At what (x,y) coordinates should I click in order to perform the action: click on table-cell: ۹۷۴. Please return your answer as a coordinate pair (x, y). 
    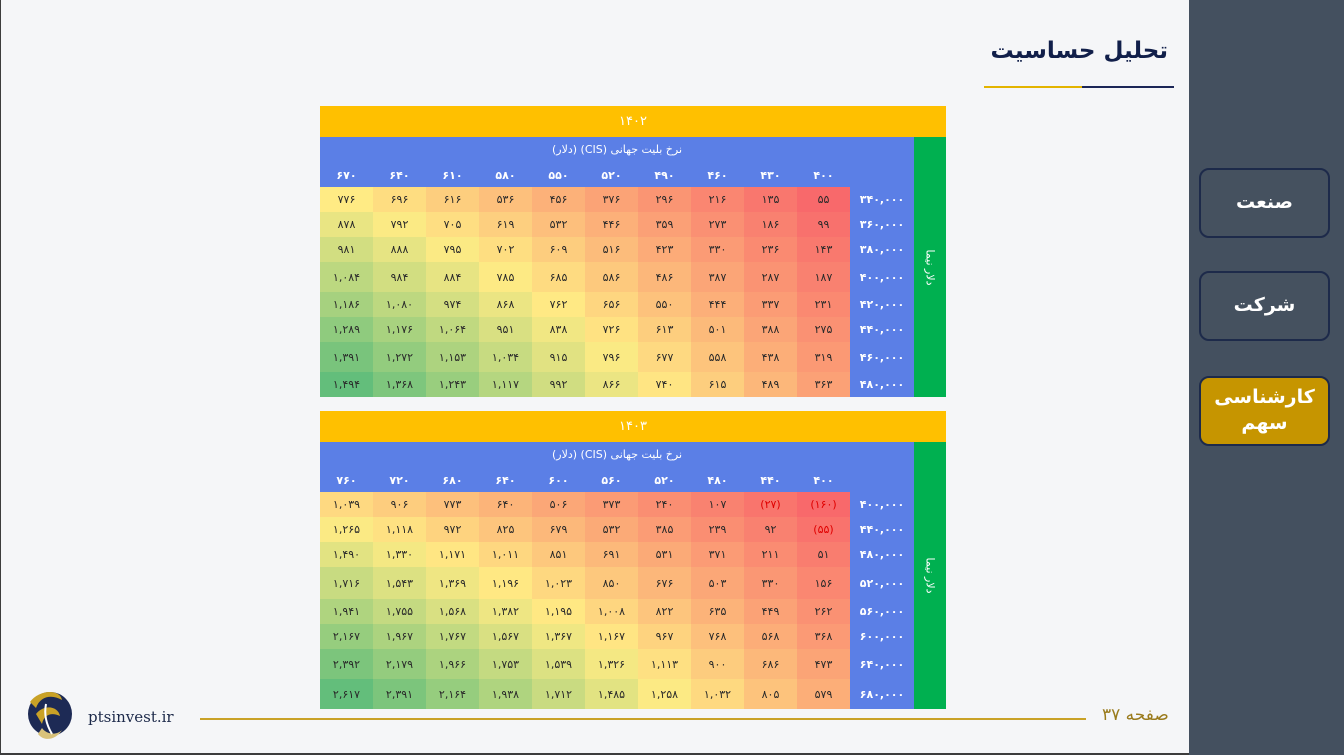
    Looking at the image, I should click on (452, 304).